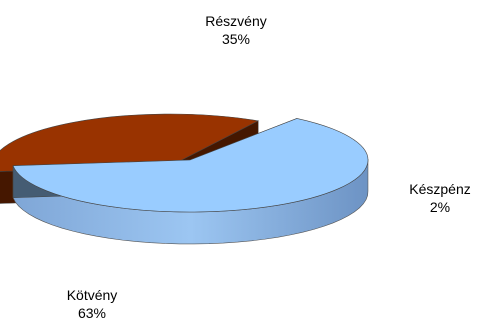 This screenshot has width=480, height=322. I want to click on slice-label-keszpenz-name: Készpénz, so click(440, 189).